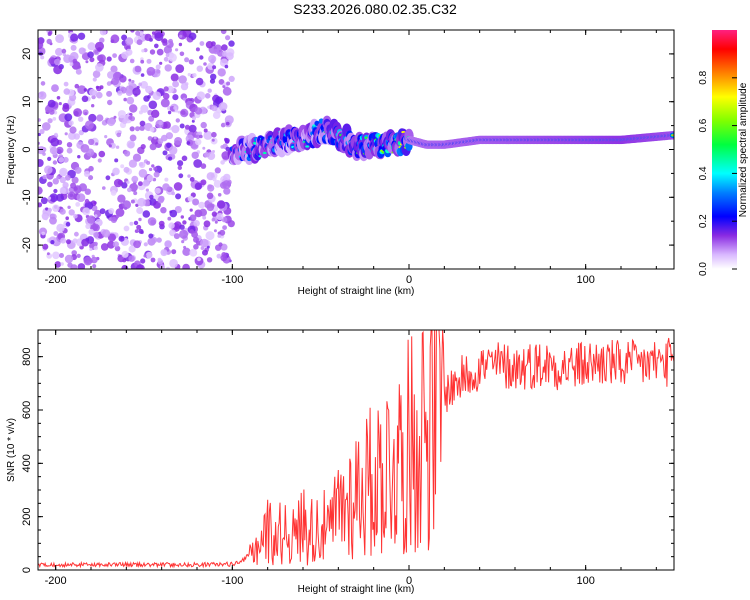 This screenshot has width=750, height=600. What do you see at coordinates (27, 245) in the screenshot?
I see `y-tick-label: -20` at bounding box center [27, 245].